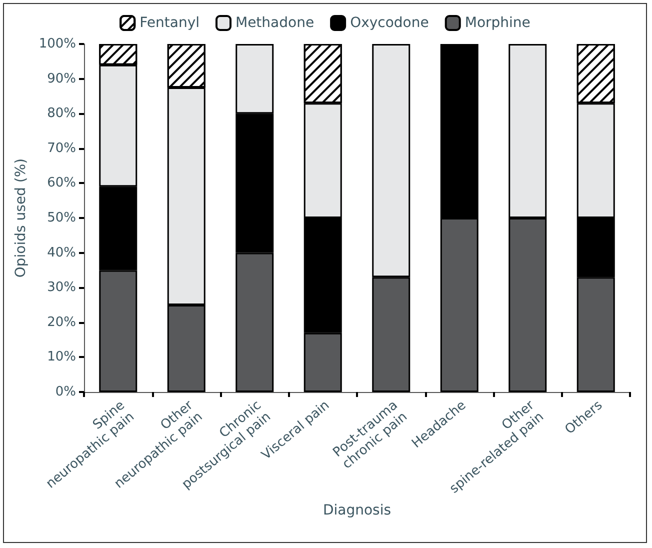 This screenshot has height=548, width=652. Describe the element at coordinates (61, 218) in the screenshot. I see `y-tick-label: 50%` at that location.